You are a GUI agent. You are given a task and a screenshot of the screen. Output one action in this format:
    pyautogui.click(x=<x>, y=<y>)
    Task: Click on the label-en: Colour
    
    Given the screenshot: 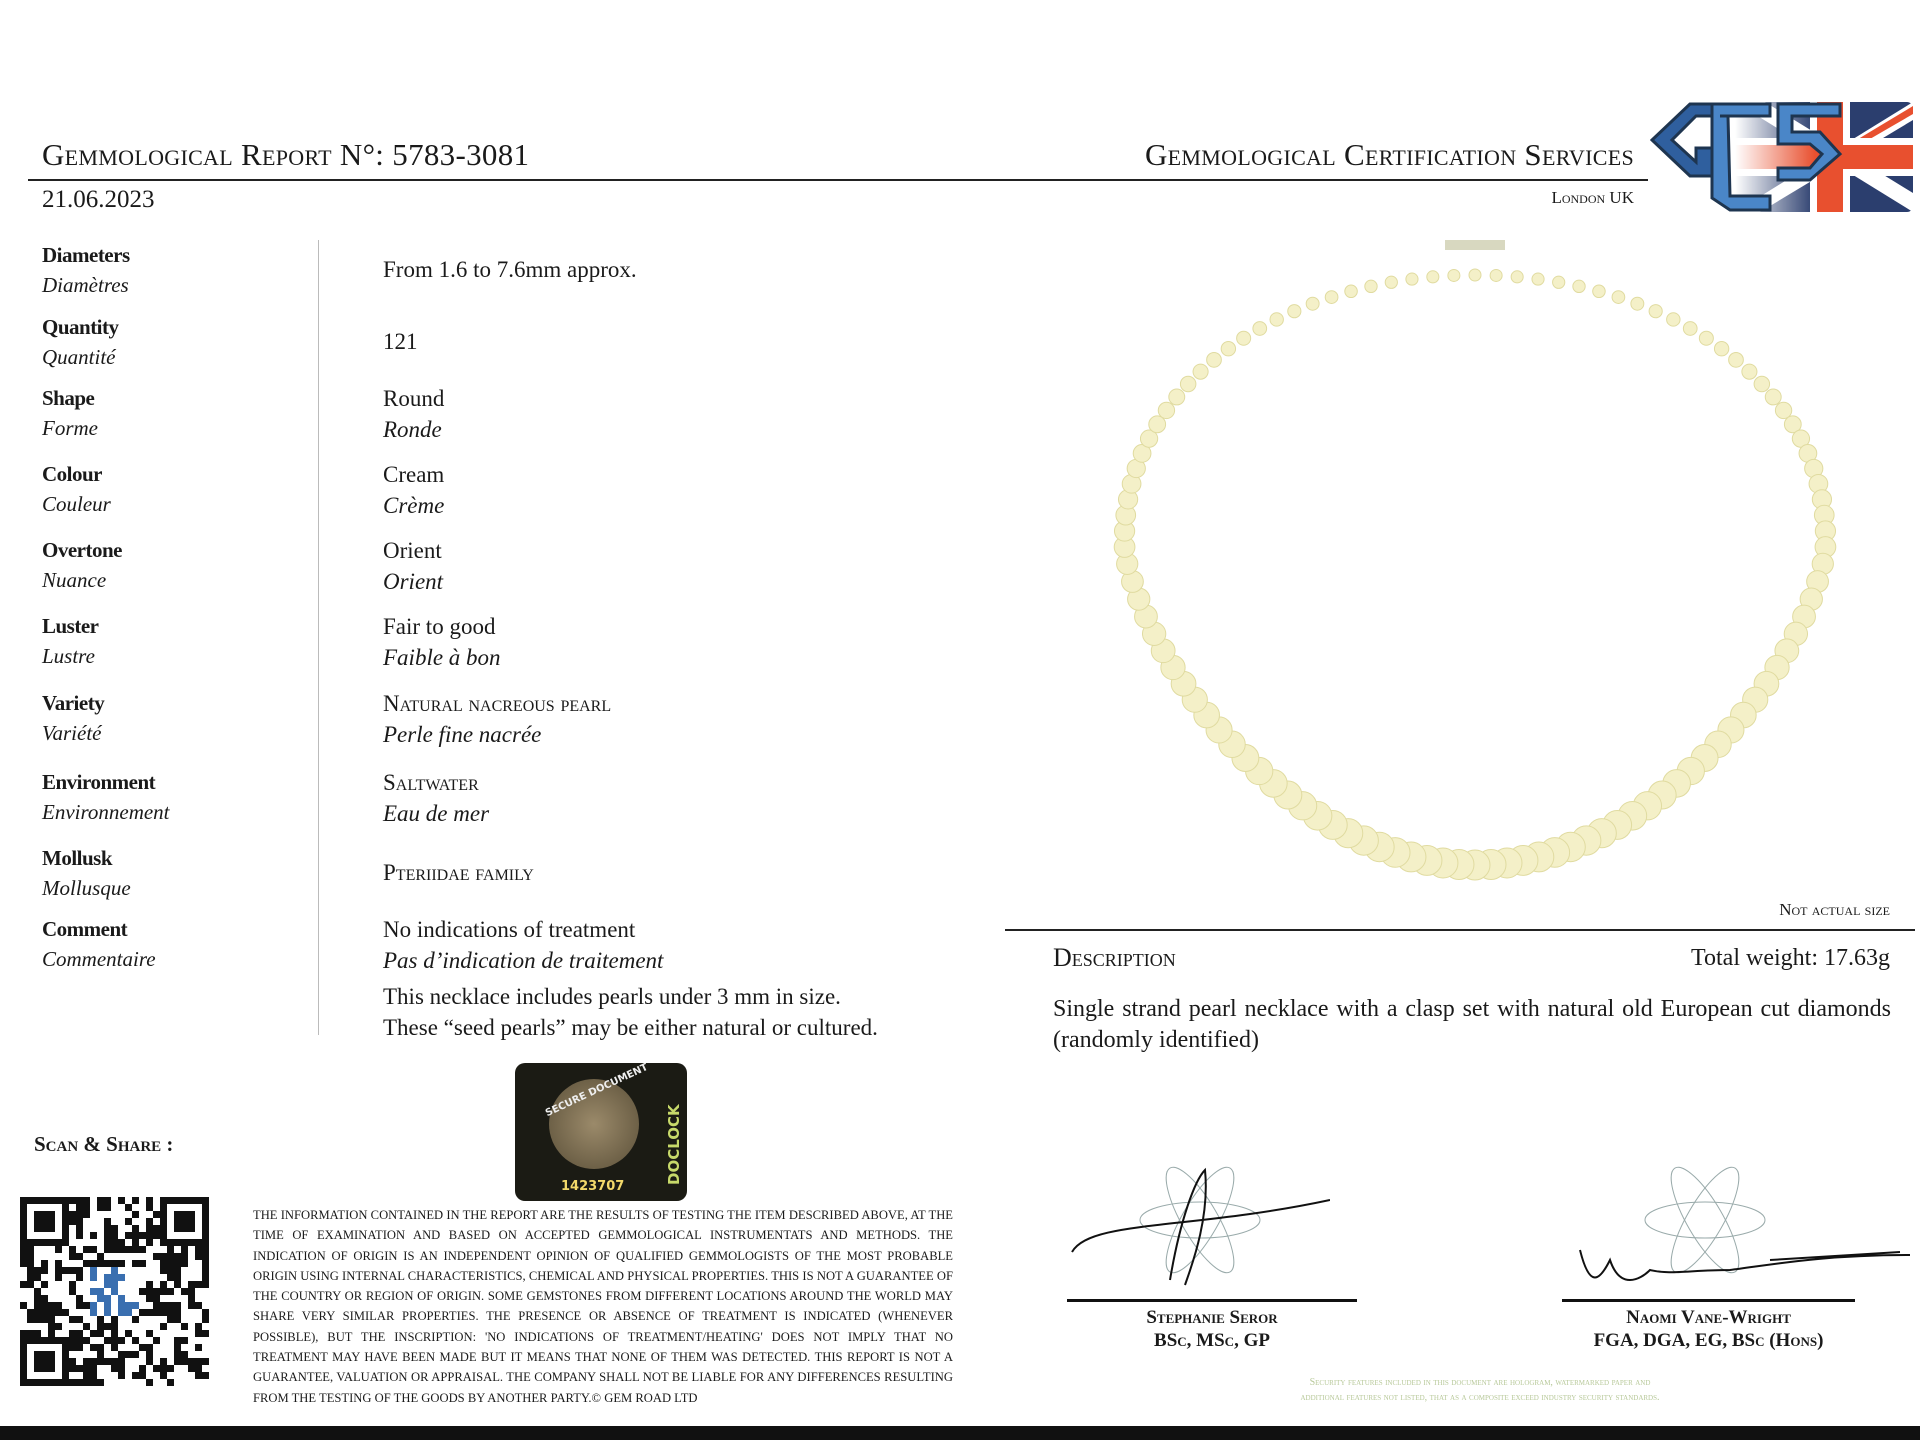 What is the action you would take?
    pyautogui.click(x=72, y=474)
    